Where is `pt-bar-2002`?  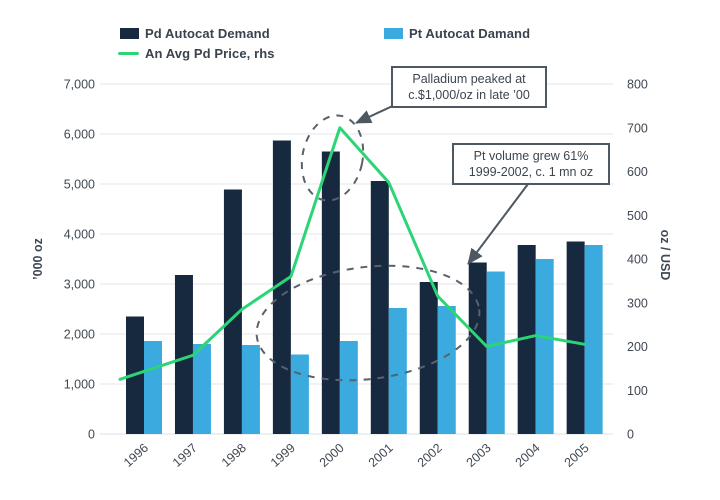
pt-bar-2002 is located at coordinates (446, 370).